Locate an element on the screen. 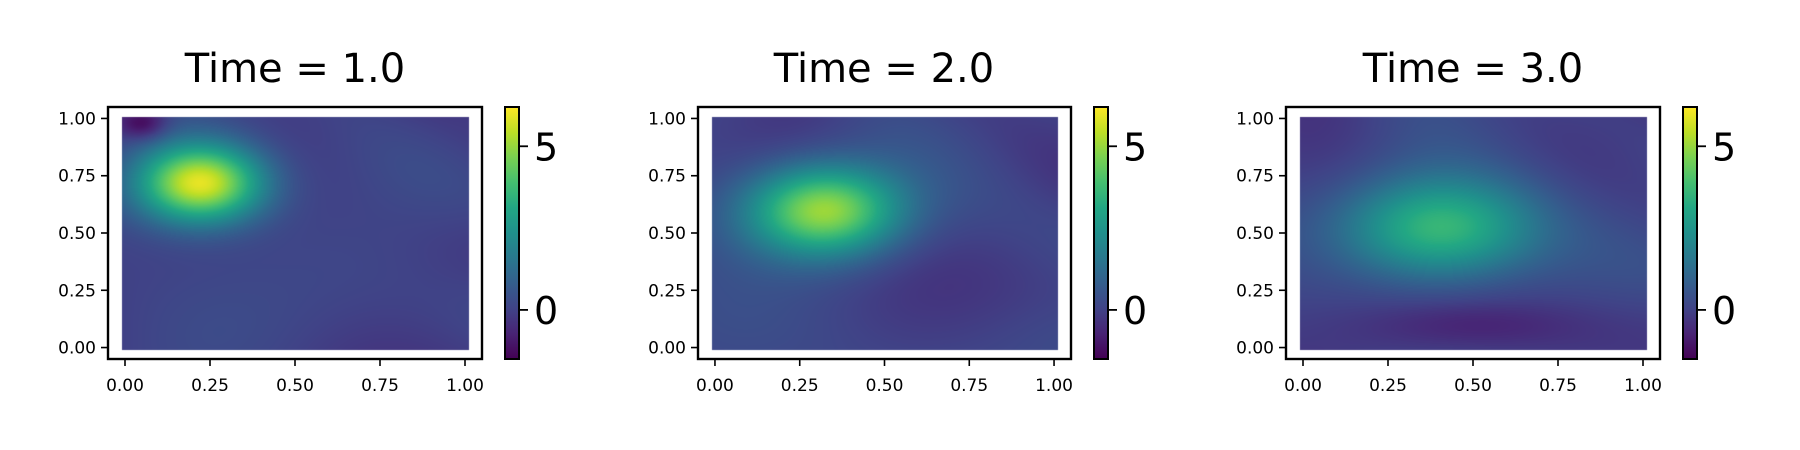  panel-title: Time = 3.0 is located at coordinates (1472, 69).